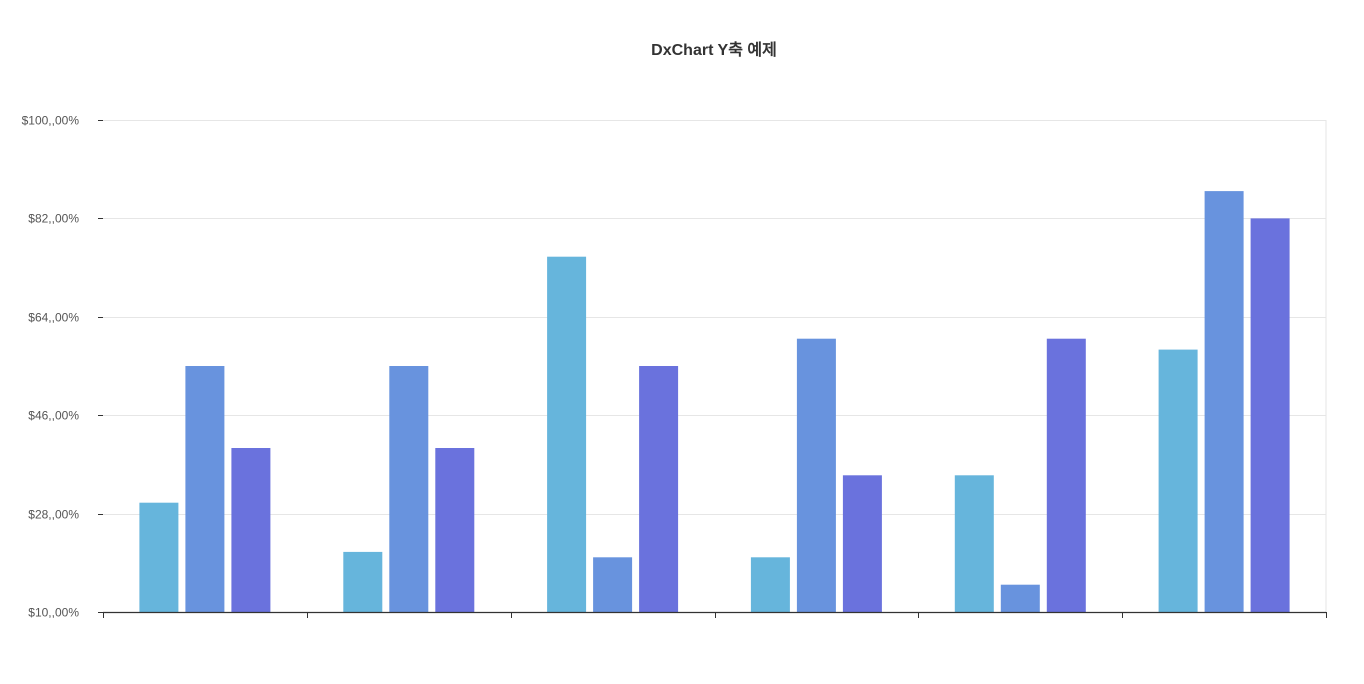  I want to click on y-tick-label: $10,,00%, so click(53, 613).